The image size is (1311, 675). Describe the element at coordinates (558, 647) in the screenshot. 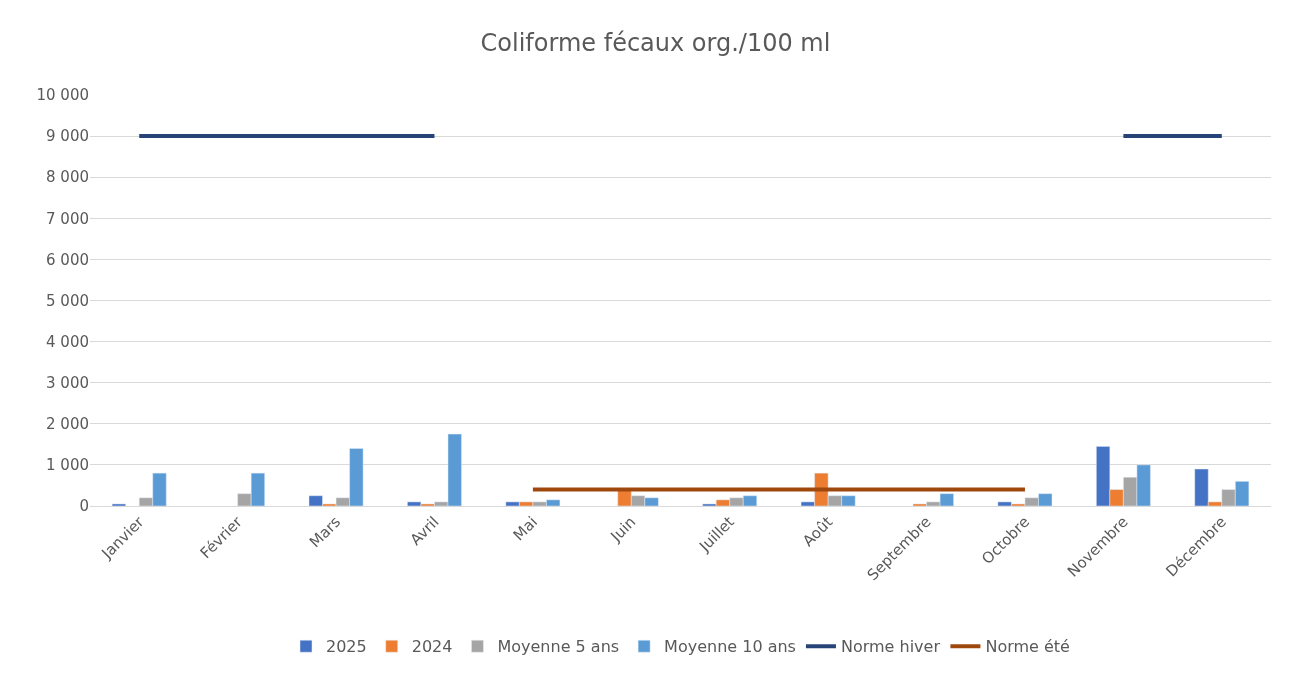

I see `legend-label: Moyenne 5 ans` at that location.